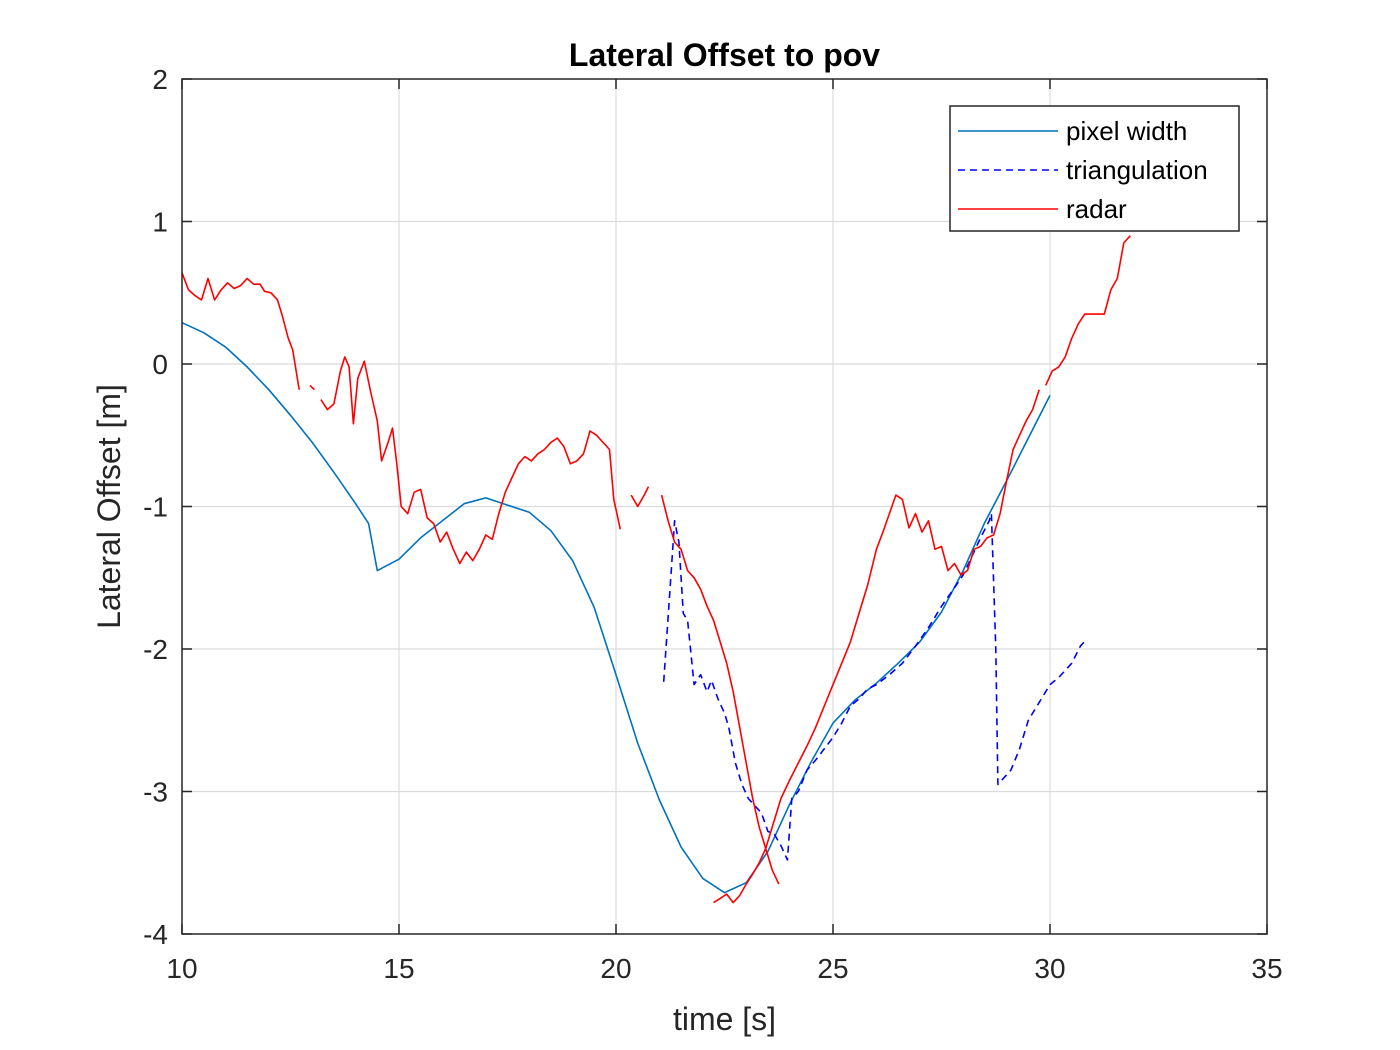  I want to click on legend: pixel width triangulation radar, so click(1094, 168).